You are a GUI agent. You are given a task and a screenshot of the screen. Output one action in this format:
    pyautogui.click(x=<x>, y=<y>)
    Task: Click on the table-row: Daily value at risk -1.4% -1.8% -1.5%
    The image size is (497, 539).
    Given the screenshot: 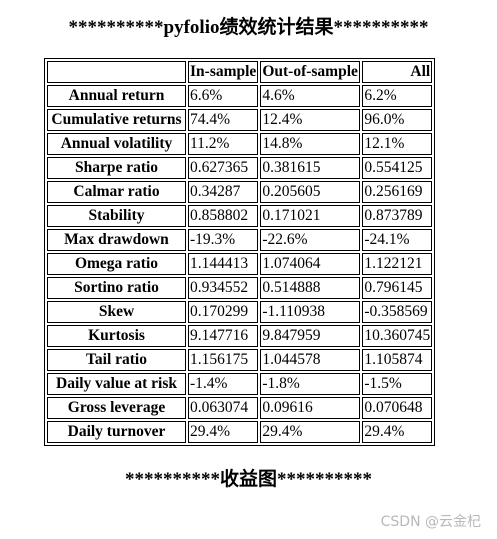 What is the action you would take?
    pyautogui.click(x=240, y=384)
    